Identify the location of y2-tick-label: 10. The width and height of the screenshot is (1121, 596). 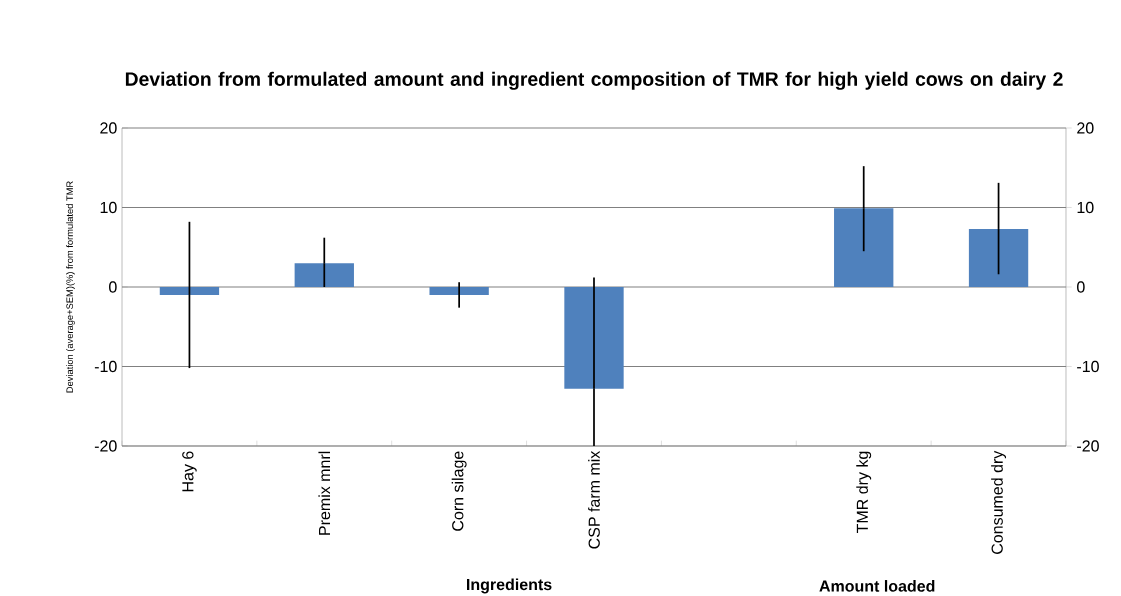
(1085, 207).